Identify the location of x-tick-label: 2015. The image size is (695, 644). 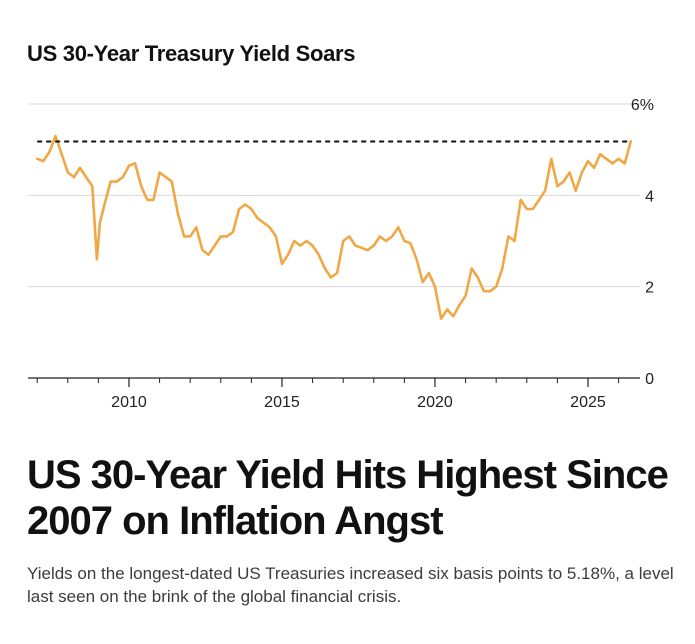
(282, 402).